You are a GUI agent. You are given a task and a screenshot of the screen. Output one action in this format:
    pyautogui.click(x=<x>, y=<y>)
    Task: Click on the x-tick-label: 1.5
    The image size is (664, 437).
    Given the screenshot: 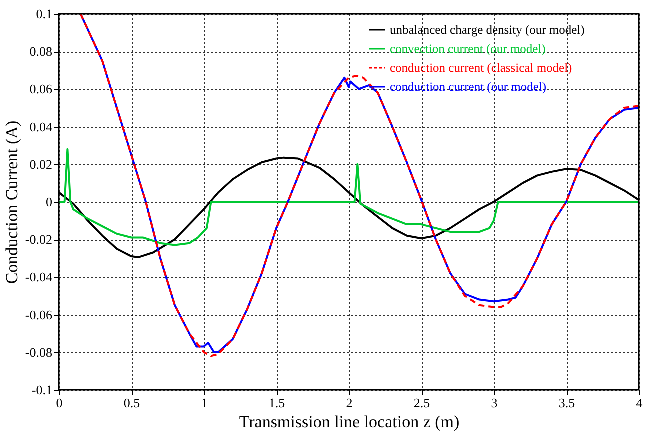 What is the action you would take?
    pyautogui.click(x=277, y=403)
    